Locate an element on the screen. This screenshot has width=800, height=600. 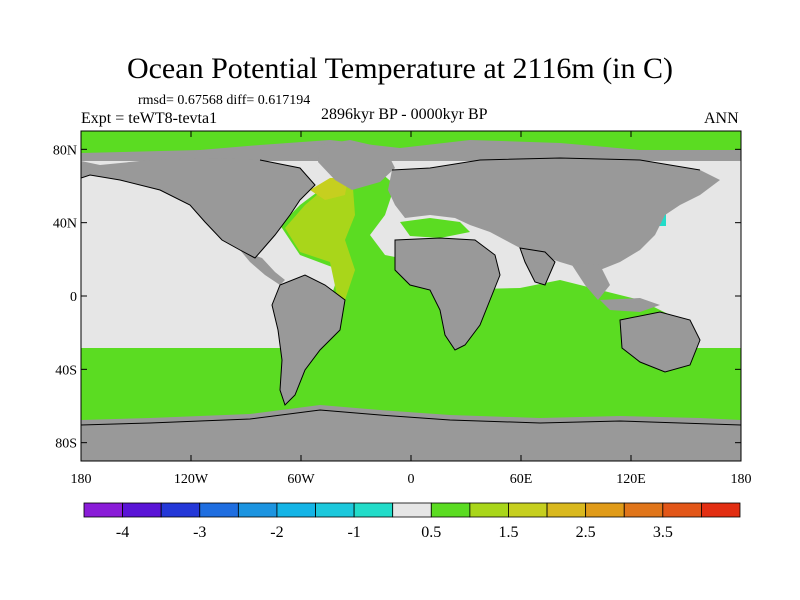
season-label: ANN is located at coordinates (721, 118).